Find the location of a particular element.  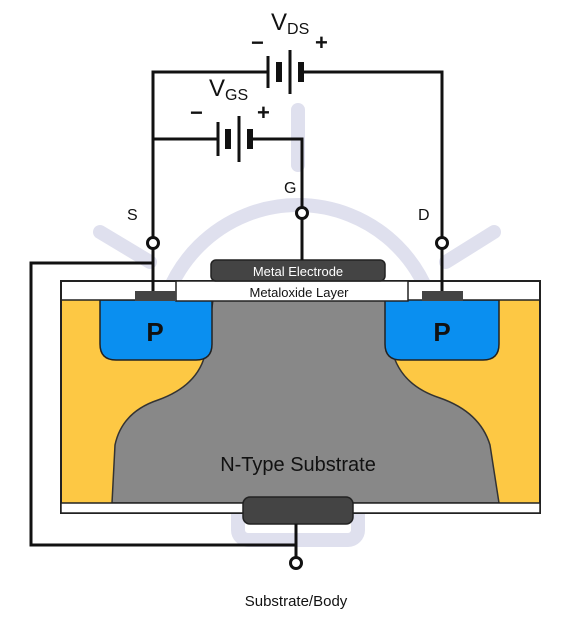

p-region-left-label: P is located at coordinates (154, 332).